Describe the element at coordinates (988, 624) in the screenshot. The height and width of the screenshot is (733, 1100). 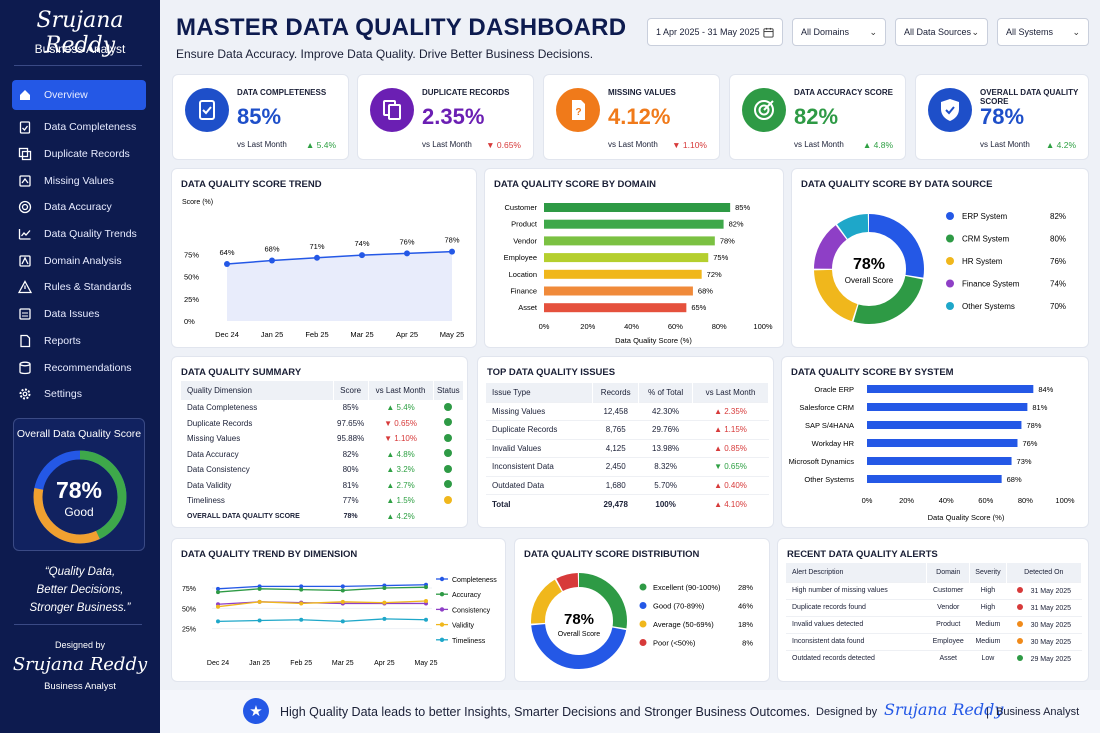
I see `alert-severity-cell: Medium` at that location.